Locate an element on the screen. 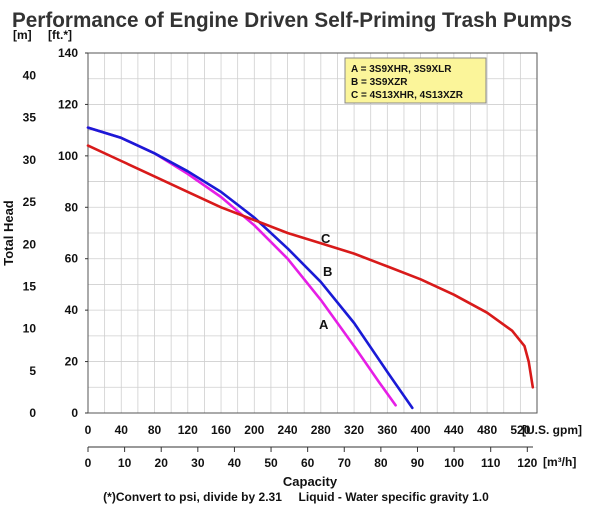 This screenshot has height=509, width=600. y-axis-ft-ticks: 0 20 40 60 80 100 120 140 is located at coordinates (73, 233).